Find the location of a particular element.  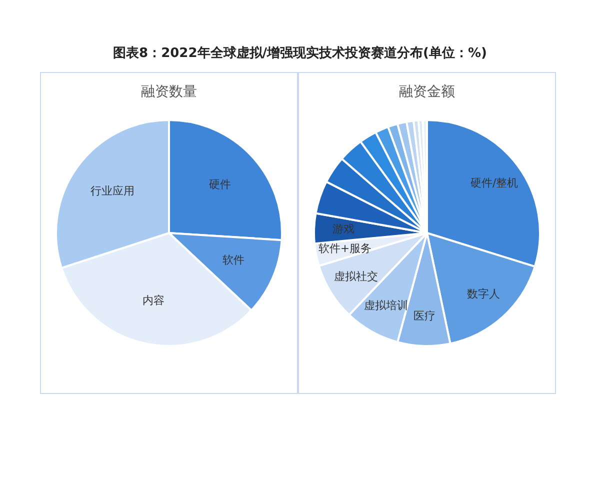

slice-label: 数字人 is located at coordinates (483, 294).